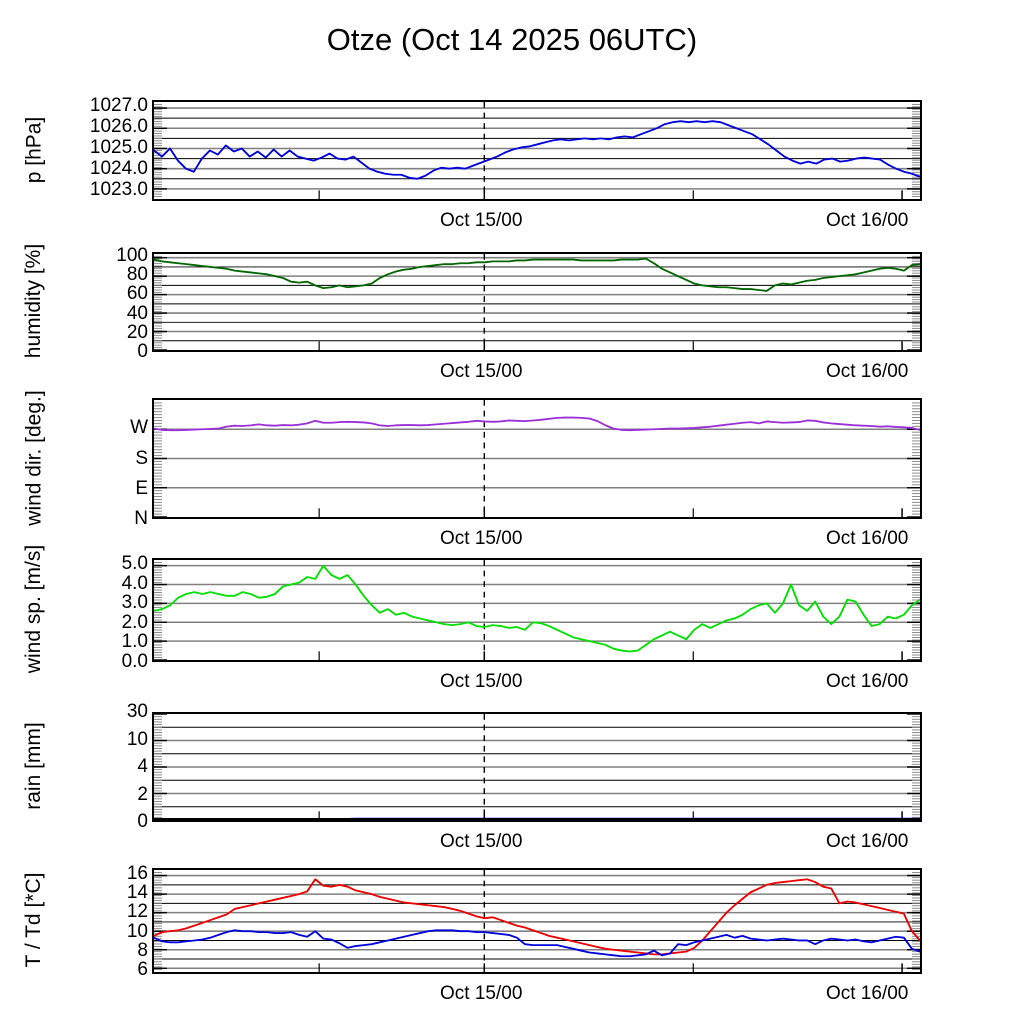 The height and width of the screenshot is (1024, 1024). Describe the element at coordinates (118, 148) in the screenshot. I see `y-tick-label: 1025.0` at that location.